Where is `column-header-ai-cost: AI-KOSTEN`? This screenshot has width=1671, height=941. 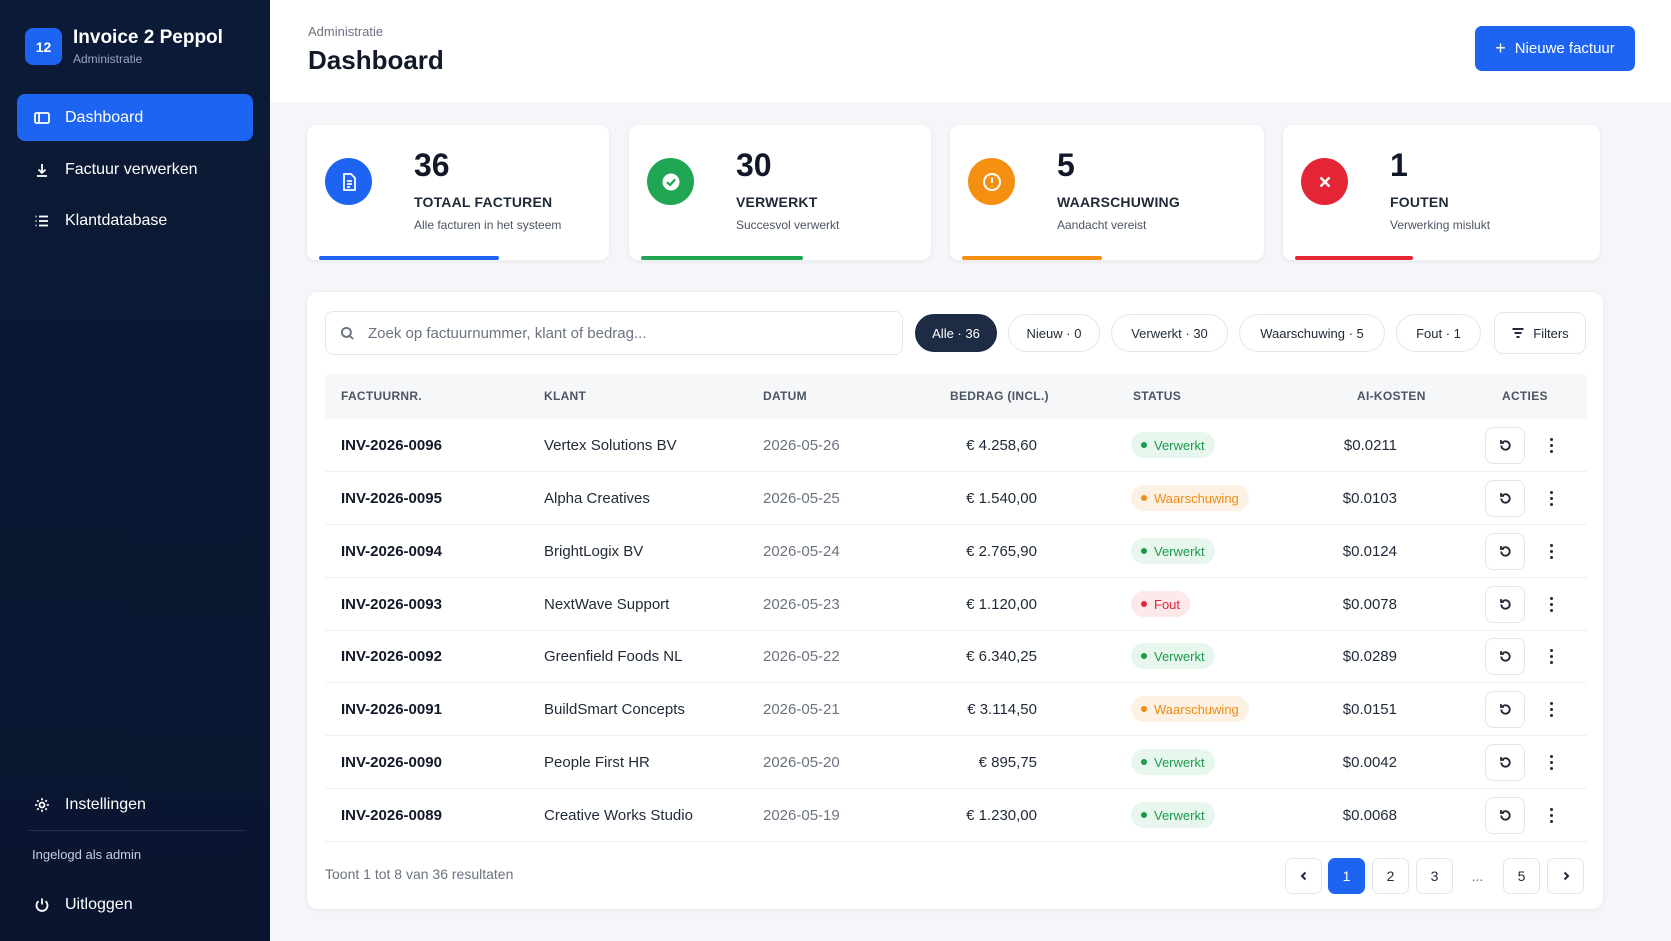
column-header-ai-cost: AI-KOSTEN is located at coordinates (1391, 396).